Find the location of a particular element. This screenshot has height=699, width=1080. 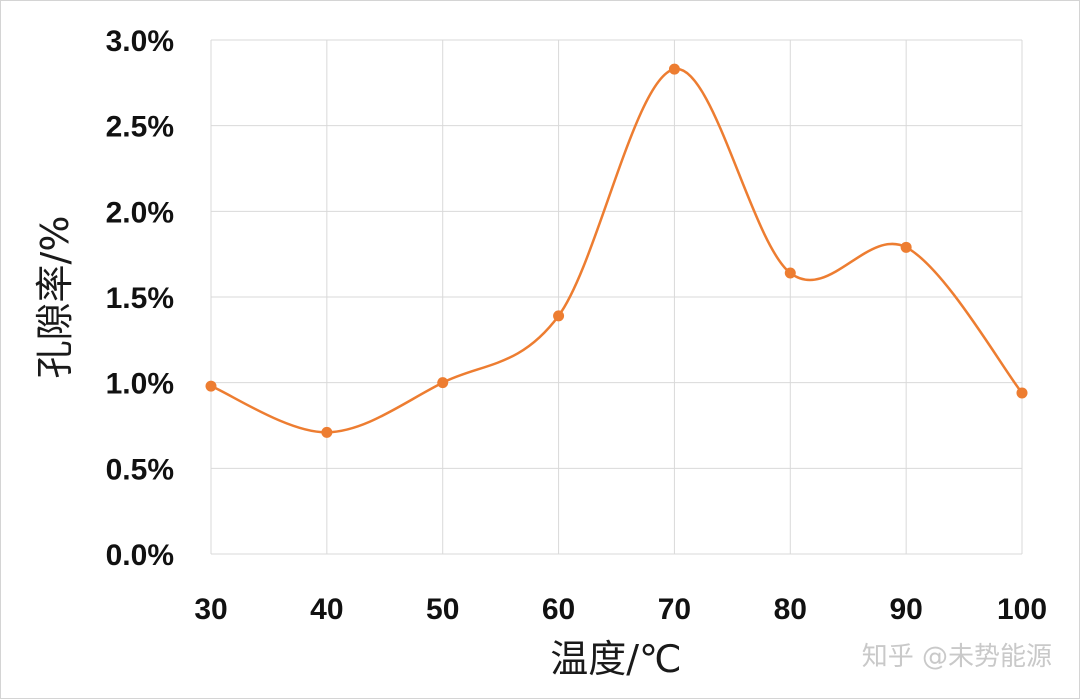

x-tick-label: 70 is located at coordinates (674, 609).